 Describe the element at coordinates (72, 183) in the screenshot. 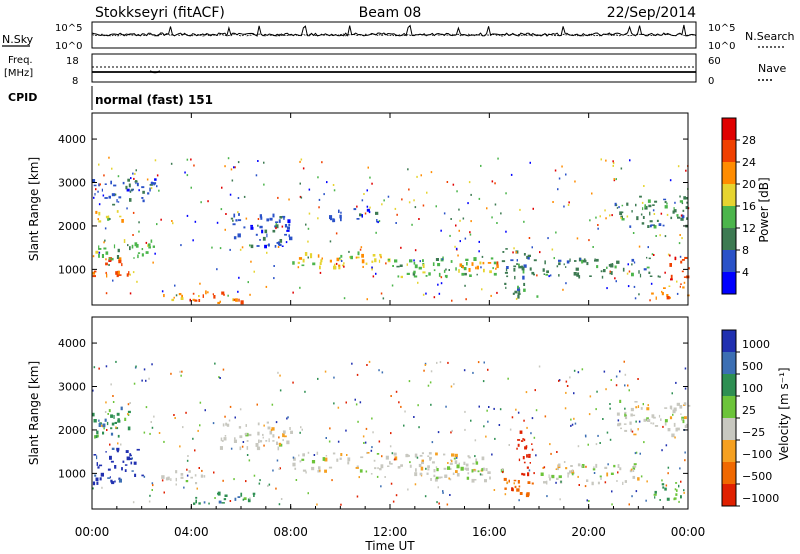

I see `y-tick-label: 3000` at that location.